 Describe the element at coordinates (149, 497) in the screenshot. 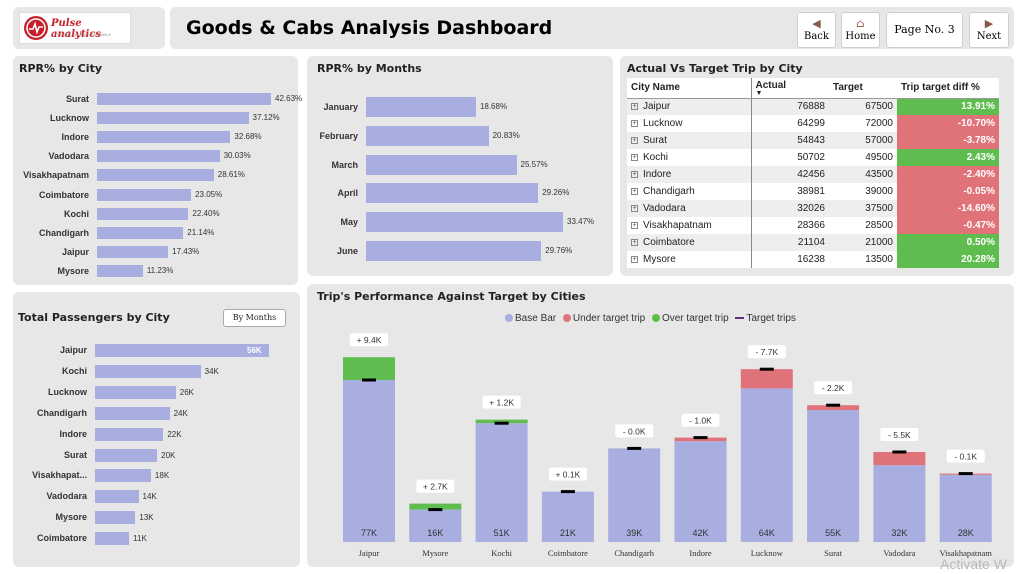

I see `passengers-value: 14K` at that location.